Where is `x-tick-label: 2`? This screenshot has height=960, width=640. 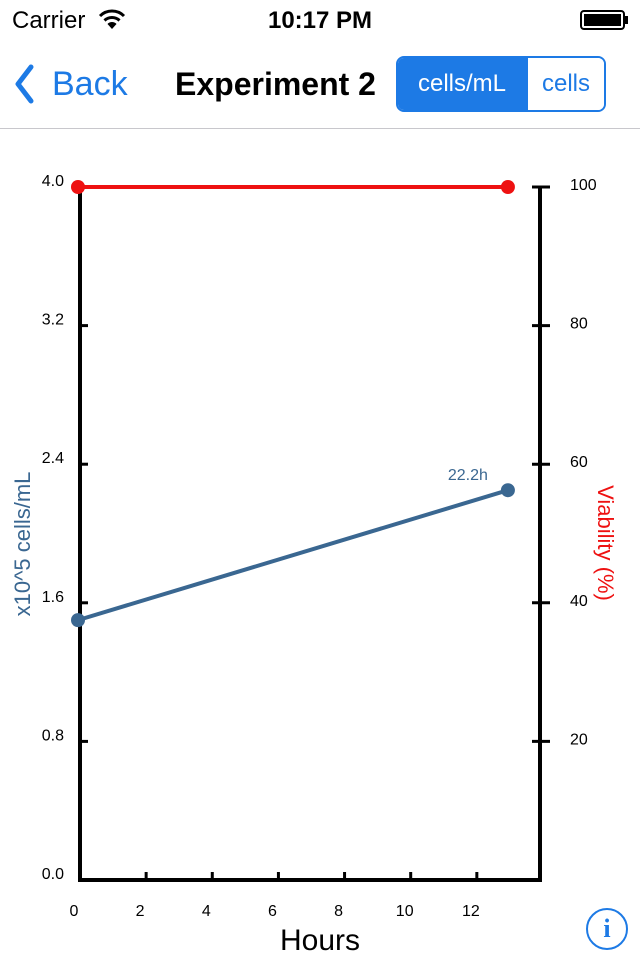
x-tick-label: 2 is located at coordinates (140, 911).